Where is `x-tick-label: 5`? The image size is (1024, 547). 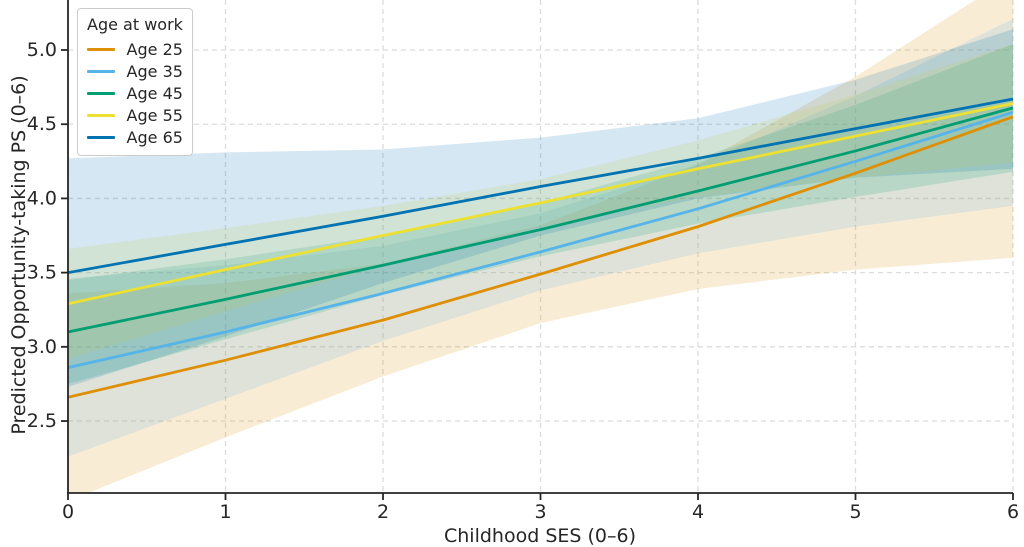
x-tick-label: 5 is located at coordinates (855, 512).